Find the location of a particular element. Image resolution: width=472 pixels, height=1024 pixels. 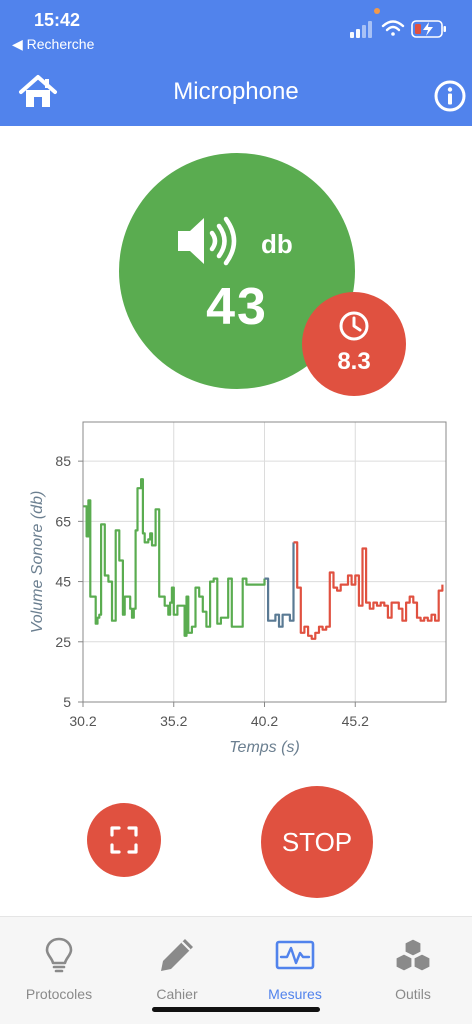

stop-button: STOP is located at coordinates (317, 842).